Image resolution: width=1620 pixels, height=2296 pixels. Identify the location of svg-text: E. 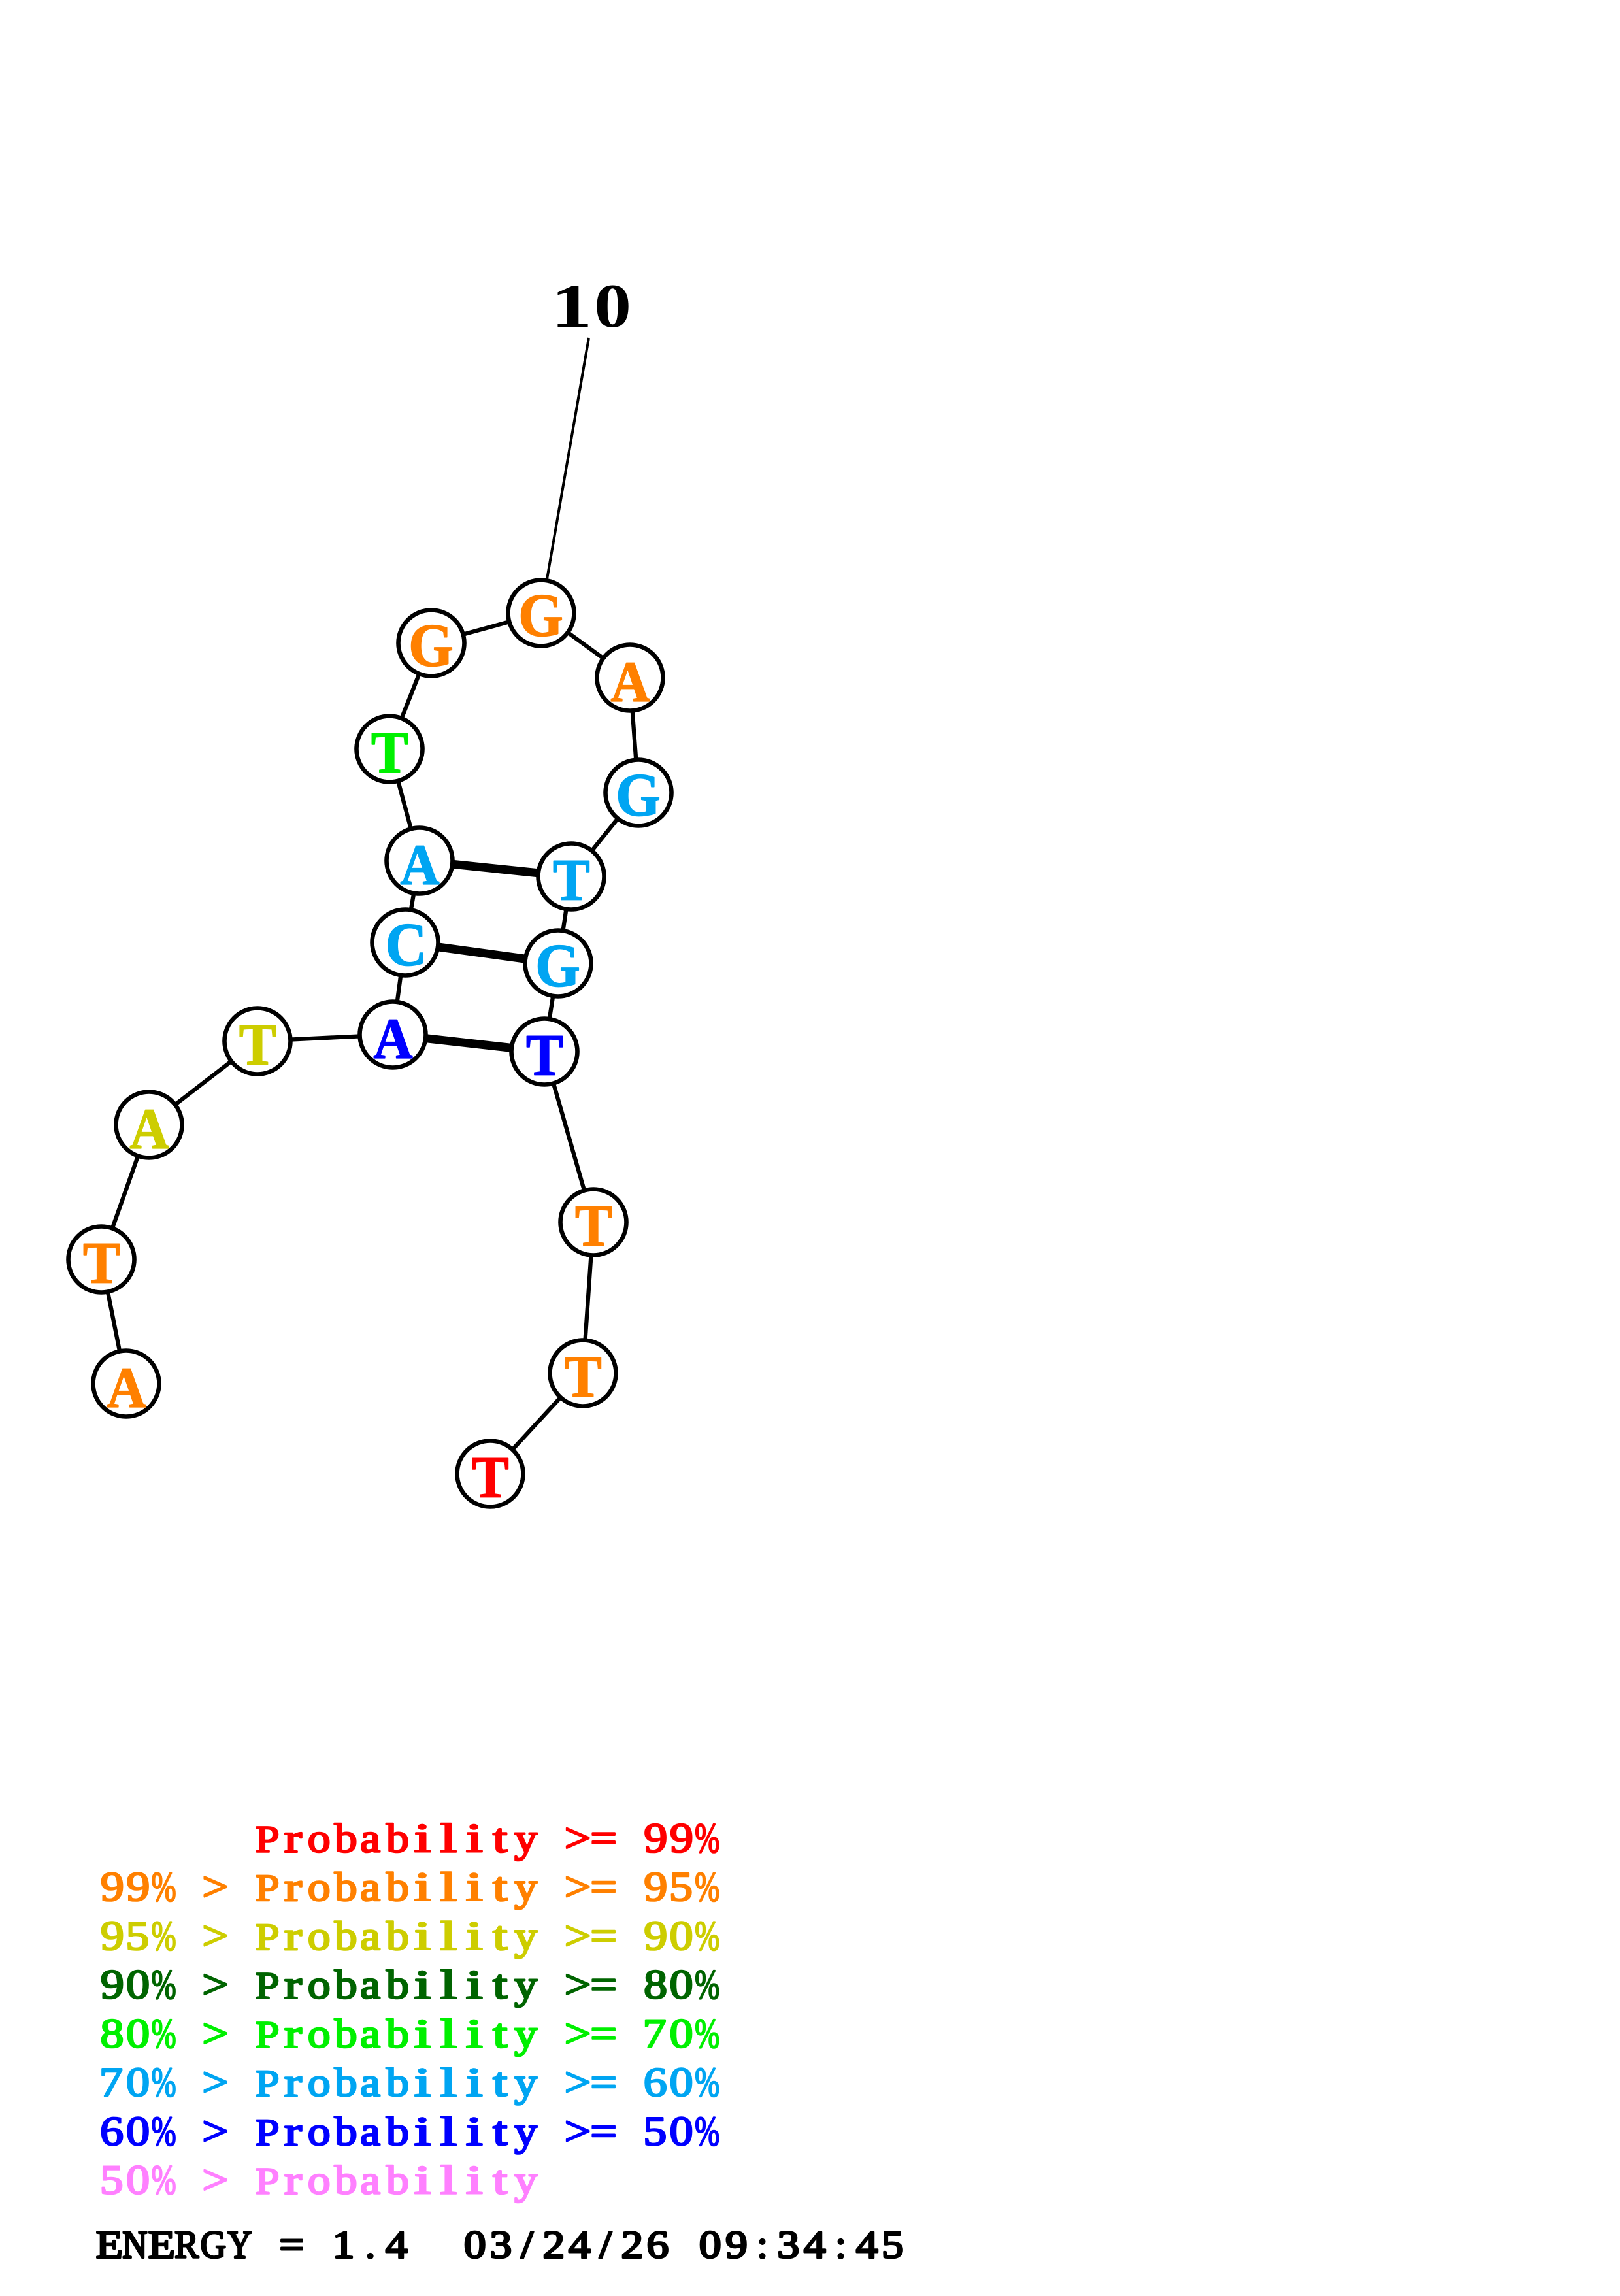
(161, 2245).